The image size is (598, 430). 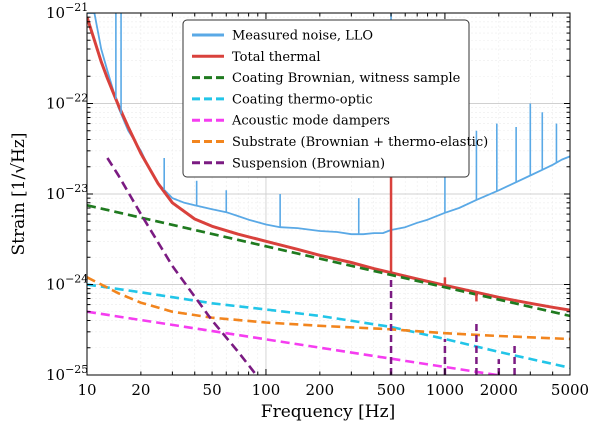 I want to click on x-tick-label: 100, so click(x=266, y=390).